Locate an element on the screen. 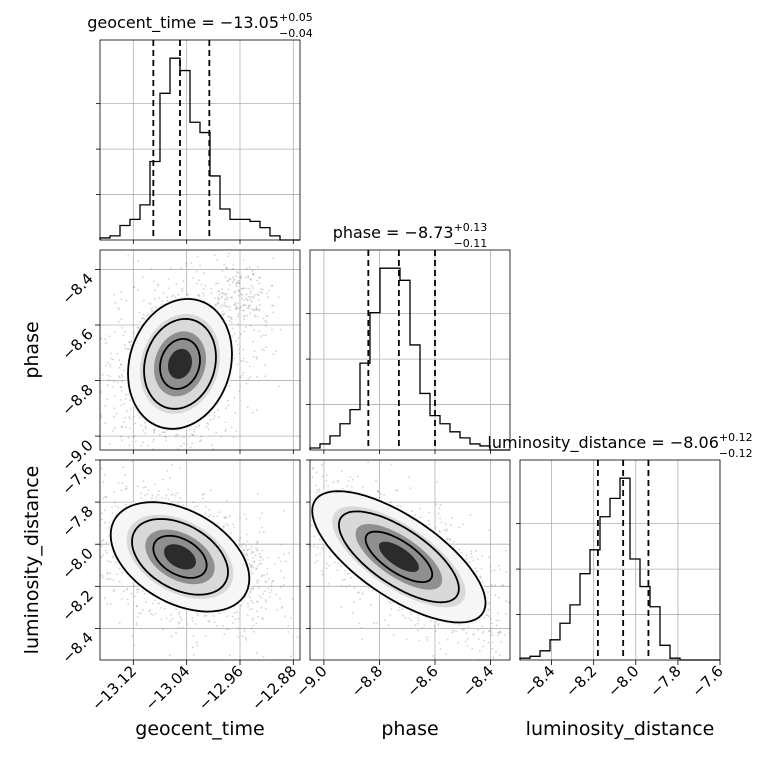 This screenshot has height=760, width=760. title-median: −8.73 is located at coordinates (429, 232).